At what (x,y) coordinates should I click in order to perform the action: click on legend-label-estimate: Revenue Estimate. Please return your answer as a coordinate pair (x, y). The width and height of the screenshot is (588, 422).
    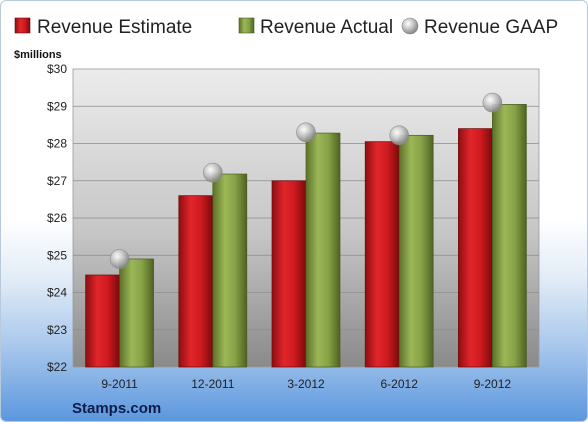
    Looking at the image, I should click on (114, 27).